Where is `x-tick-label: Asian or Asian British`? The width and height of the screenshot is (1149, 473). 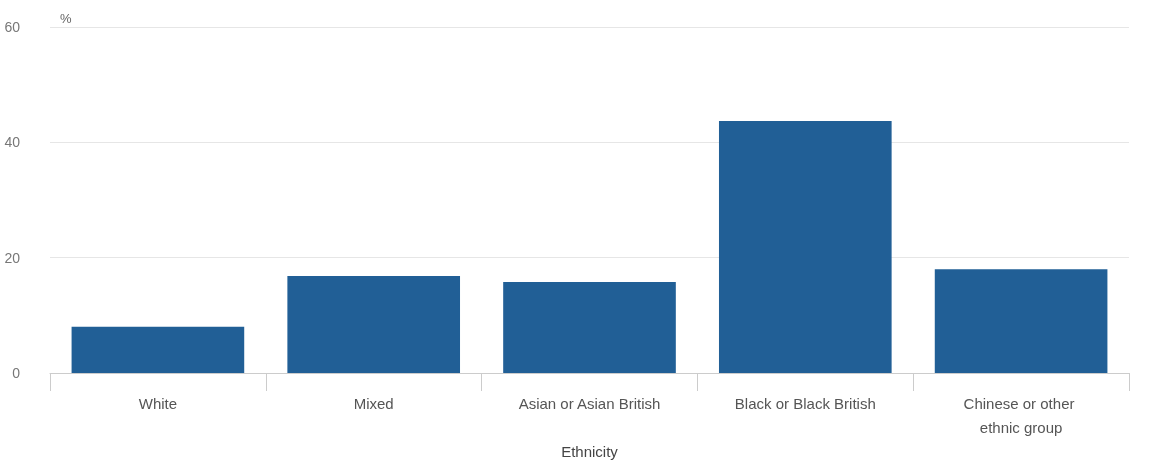
x-tick-label: Asian or Asian British is located at coordinates (589, 403).